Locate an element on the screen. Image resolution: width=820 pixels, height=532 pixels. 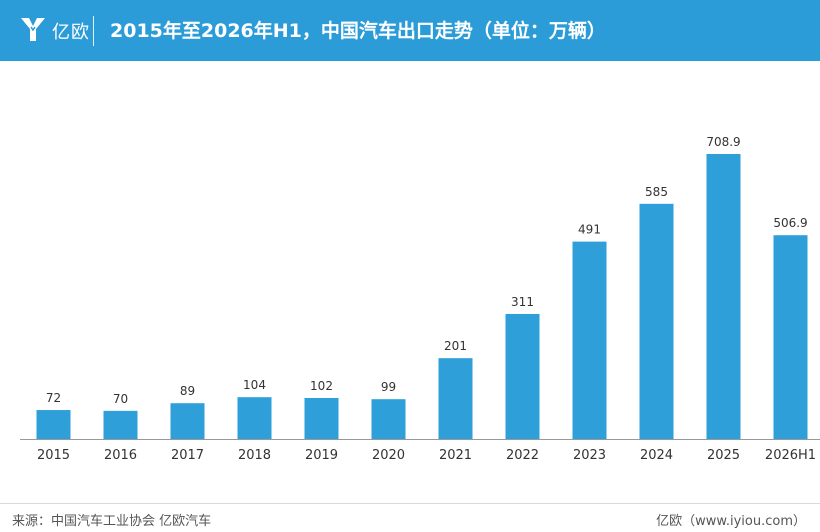
data-label: 99 is located at coordinates (388, 387).